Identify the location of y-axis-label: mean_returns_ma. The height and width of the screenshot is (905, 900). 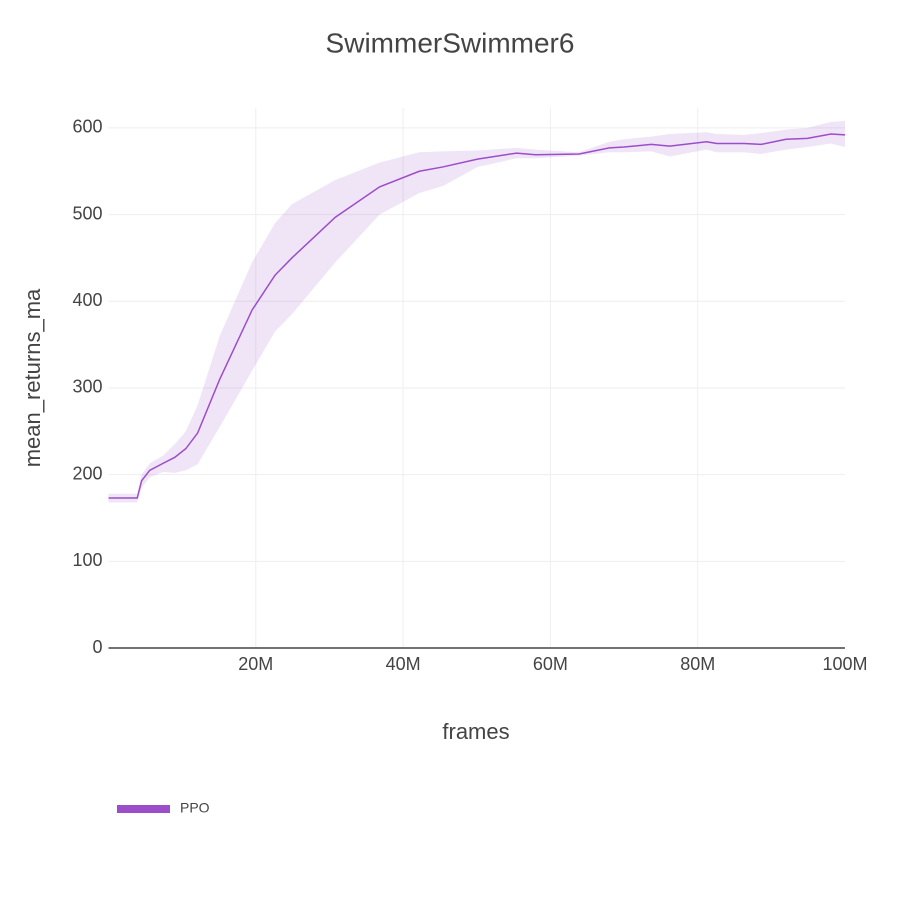
(32, 377).